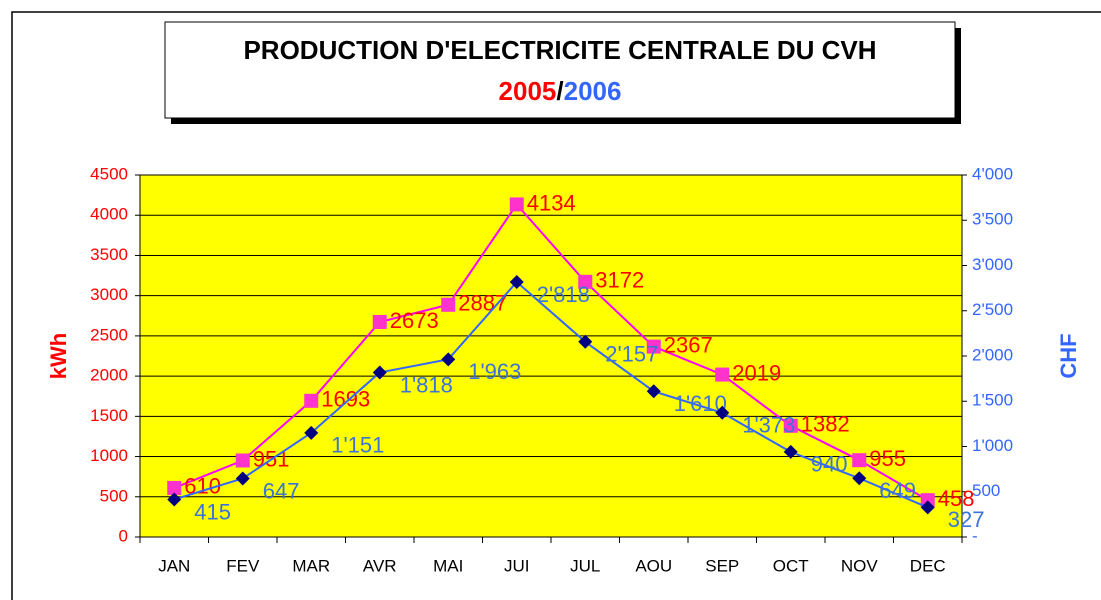 This screenshot has height=600, width=1101. What do you see at coordinates (357, 445) in the screenshot?
I see `data-label: 1'151` at bounding box center [357, 445].